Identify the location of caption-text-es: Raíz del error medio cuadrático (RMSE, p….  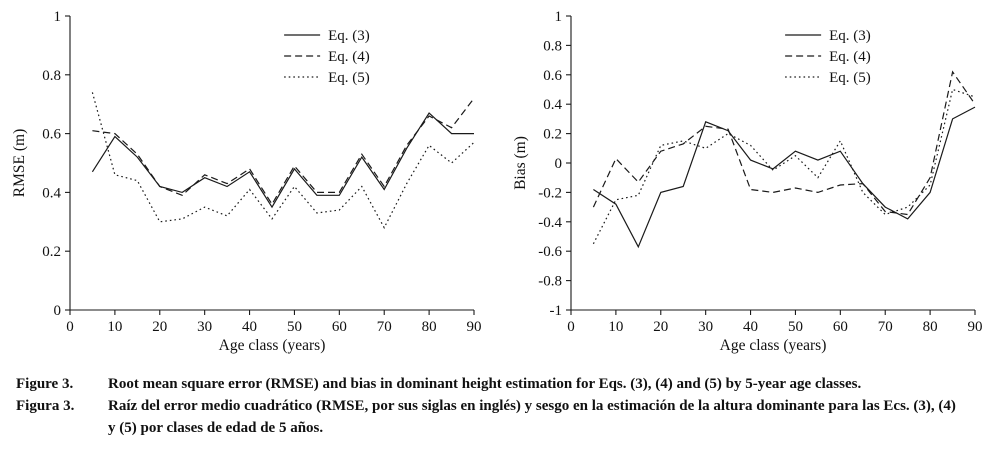
(532, 416).